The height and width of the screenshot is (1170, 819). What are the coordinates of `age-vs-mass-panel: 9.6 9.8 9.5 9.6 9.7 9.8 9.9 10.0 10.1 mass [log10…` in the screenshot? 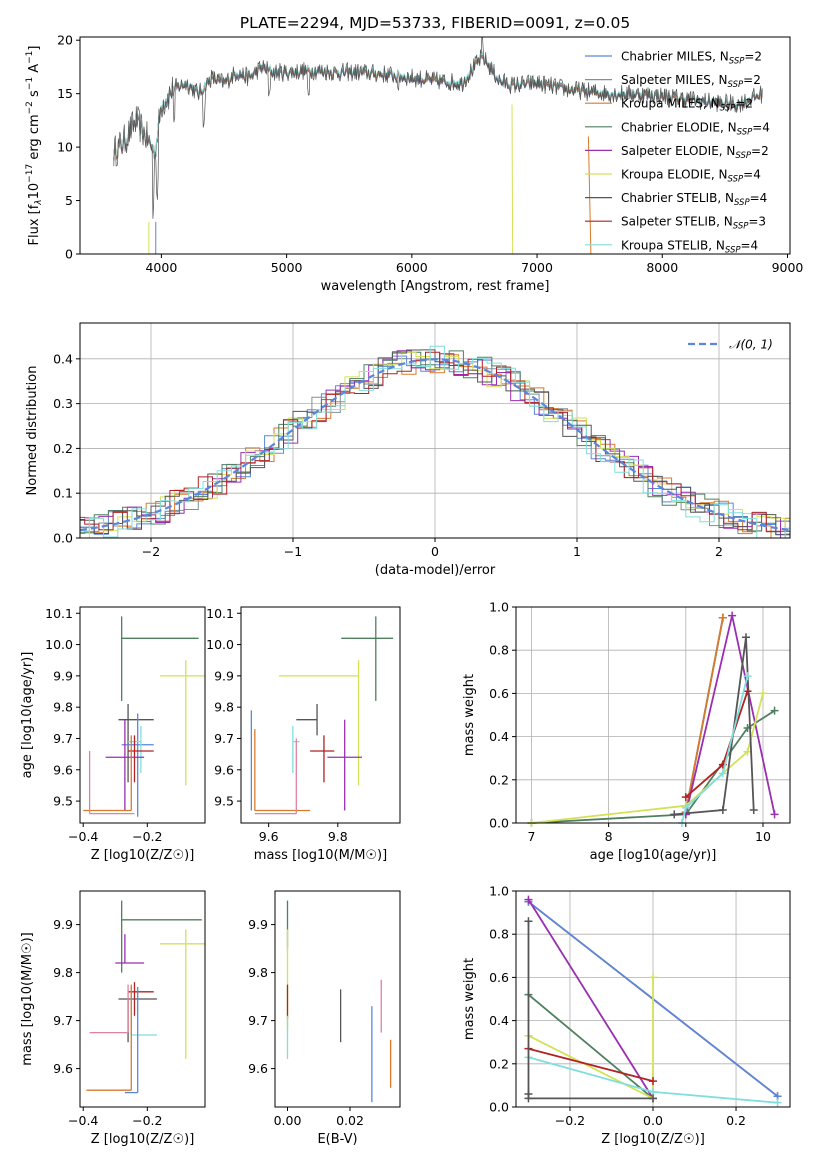 It's located at (303, 734).